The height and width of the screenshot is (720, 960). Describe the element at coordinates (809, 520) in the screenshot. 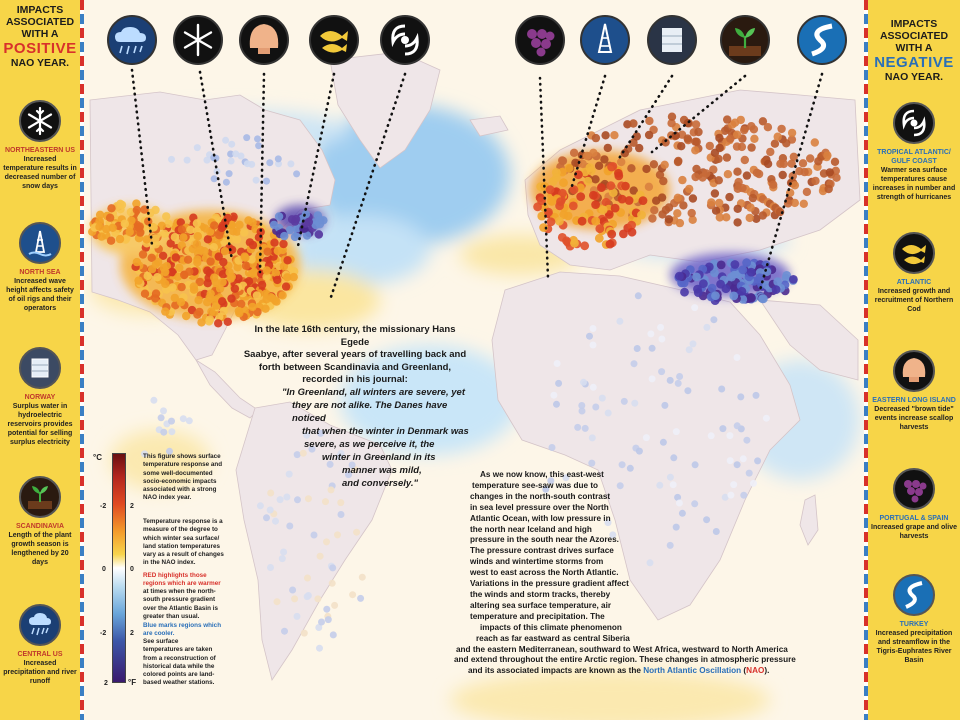

I see `madagascar` at that location.